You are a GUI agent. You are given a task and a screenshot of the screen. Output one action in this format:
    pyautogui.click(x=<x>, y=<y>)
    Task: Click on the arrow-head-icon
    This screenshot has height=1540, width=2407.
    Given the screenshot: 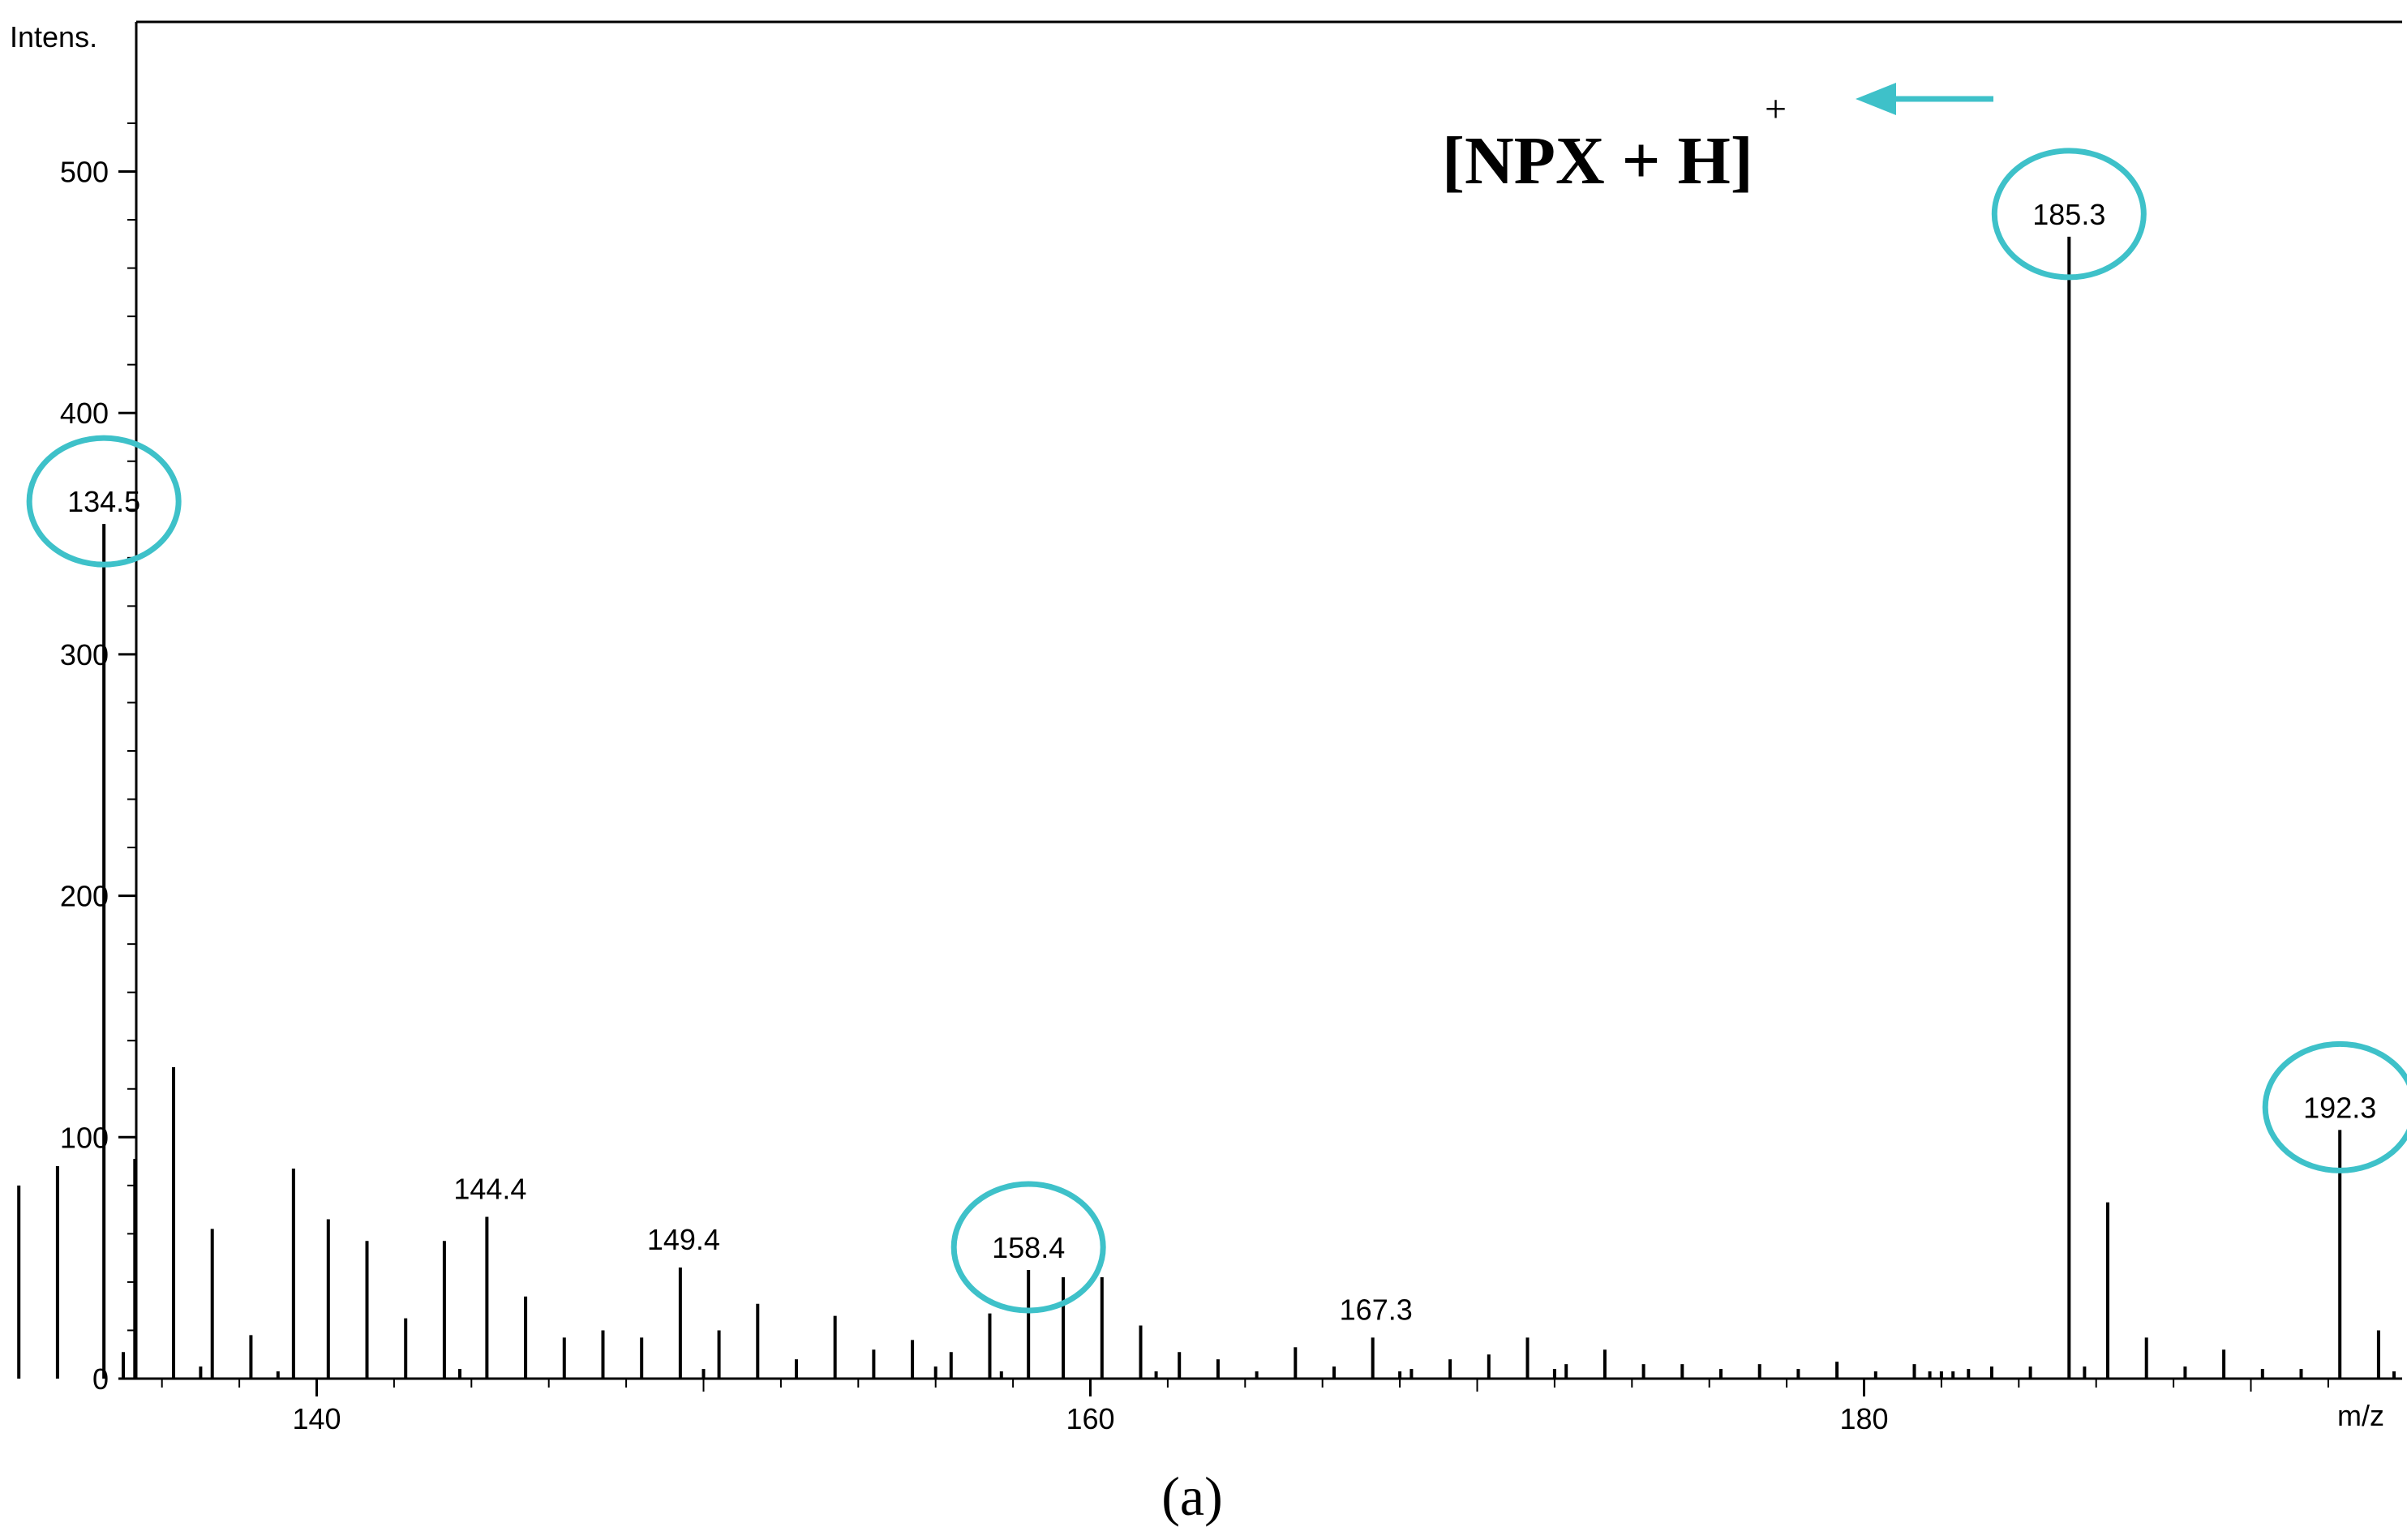 What is the action you would take?
    pyautogui.click(x=1876, y=99)
    